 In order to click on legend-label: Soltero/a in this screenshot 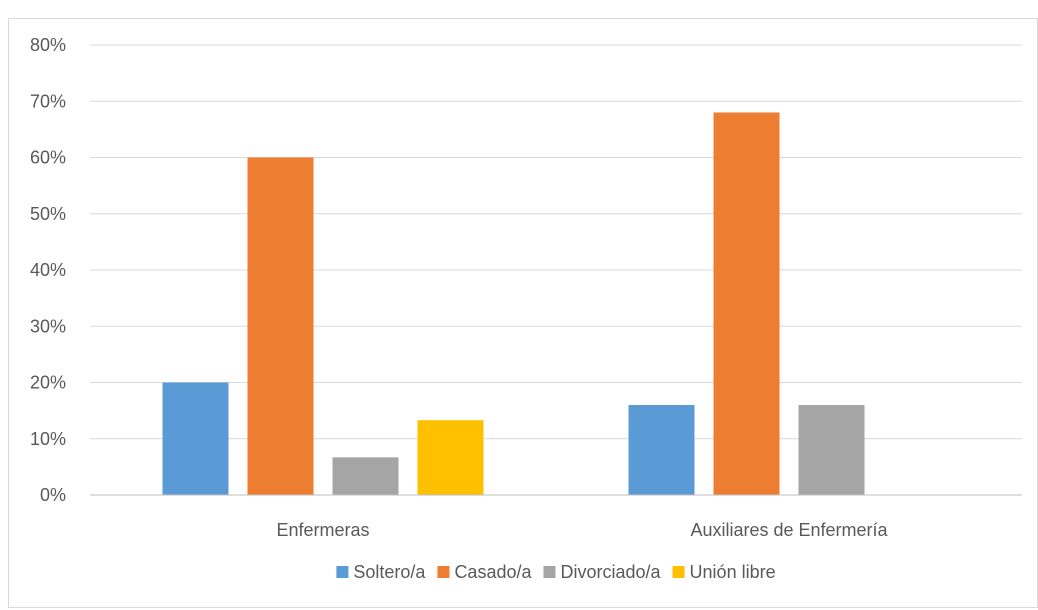, I will do `click(389, 572)`.